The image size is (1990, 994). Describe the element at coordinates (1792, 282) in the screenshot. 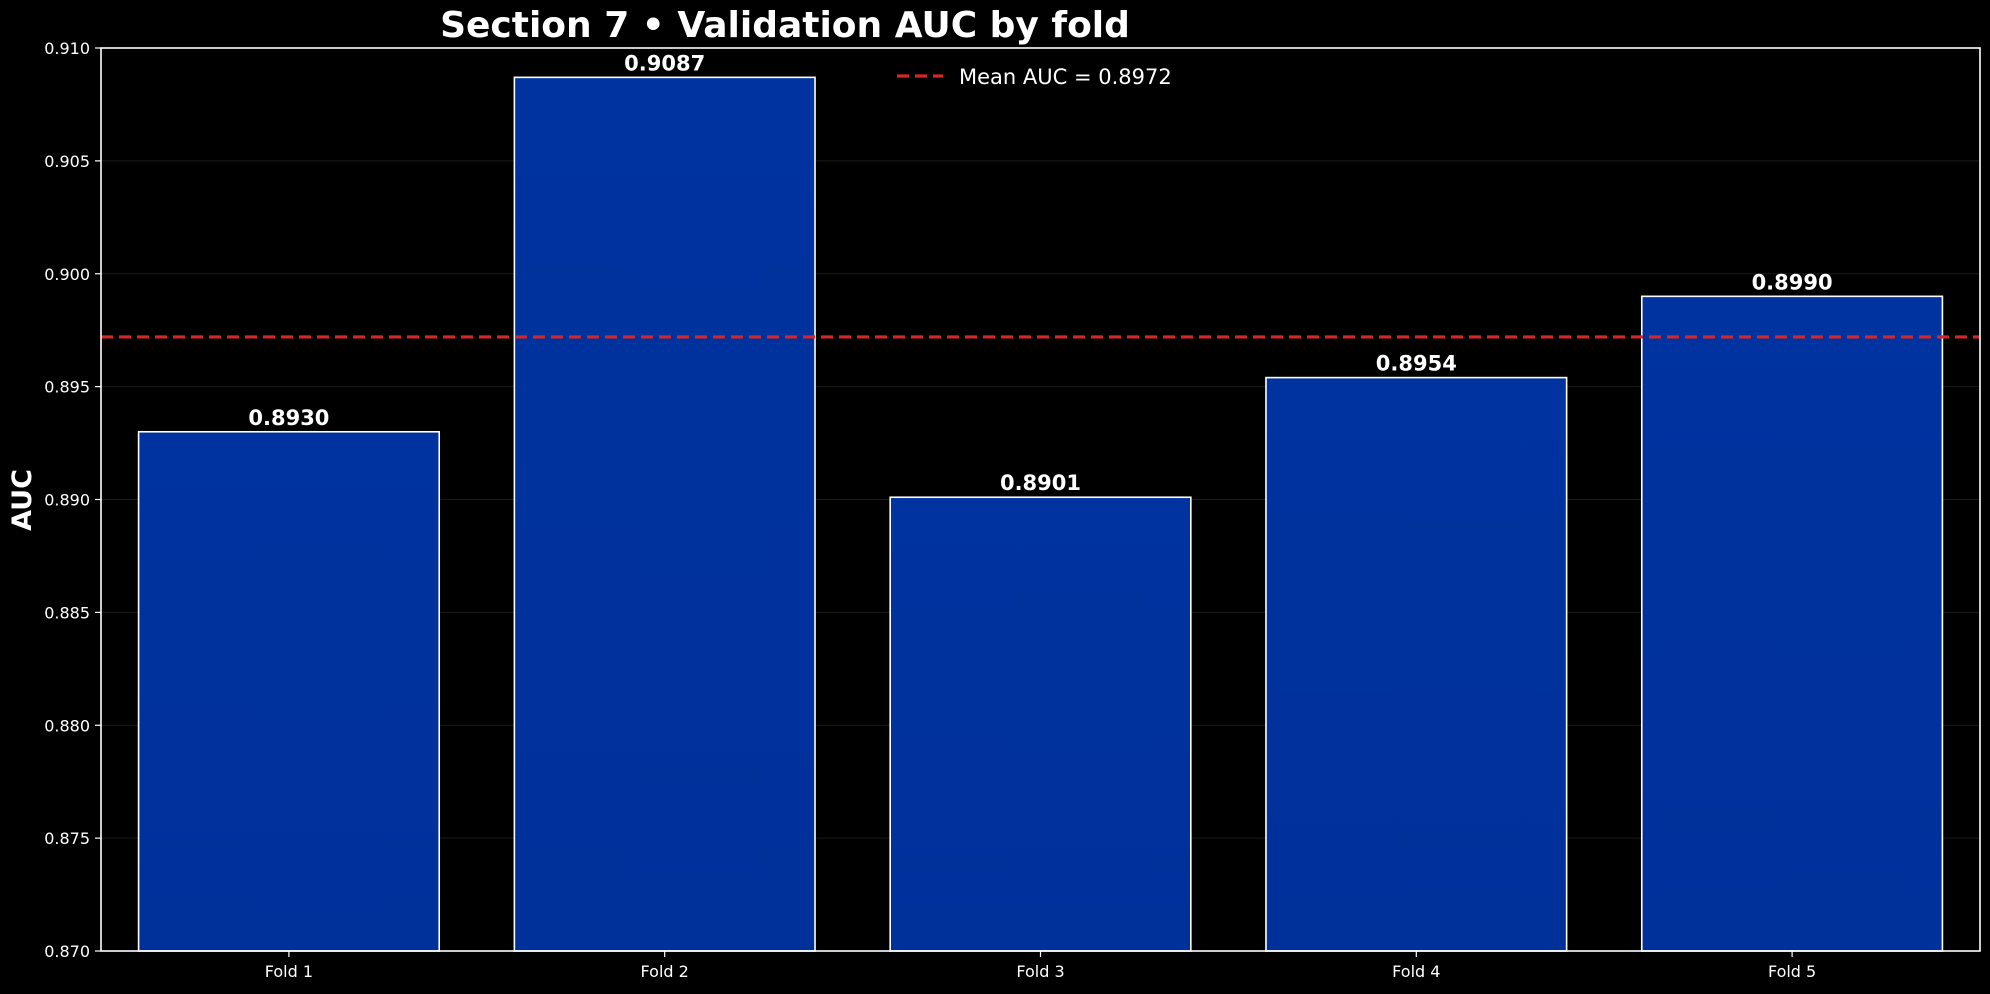

I see `bar-value-label: 0.8990` at that location.